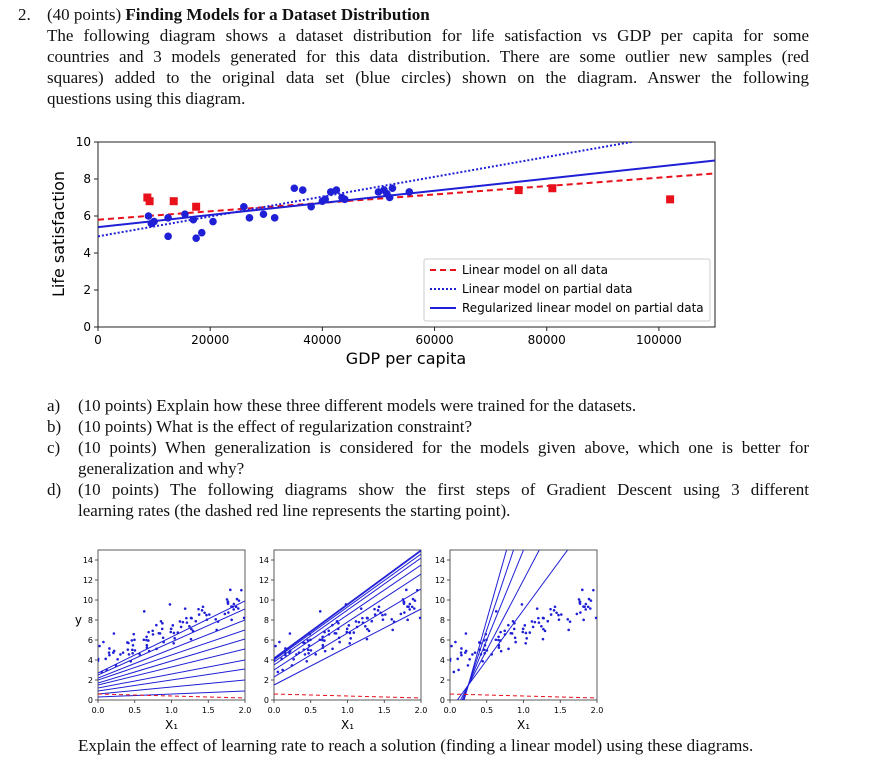  What do you see at coordinates (54, 447) in the screenshot?
I see `part-label: c)` at bounding box center [54, 447].